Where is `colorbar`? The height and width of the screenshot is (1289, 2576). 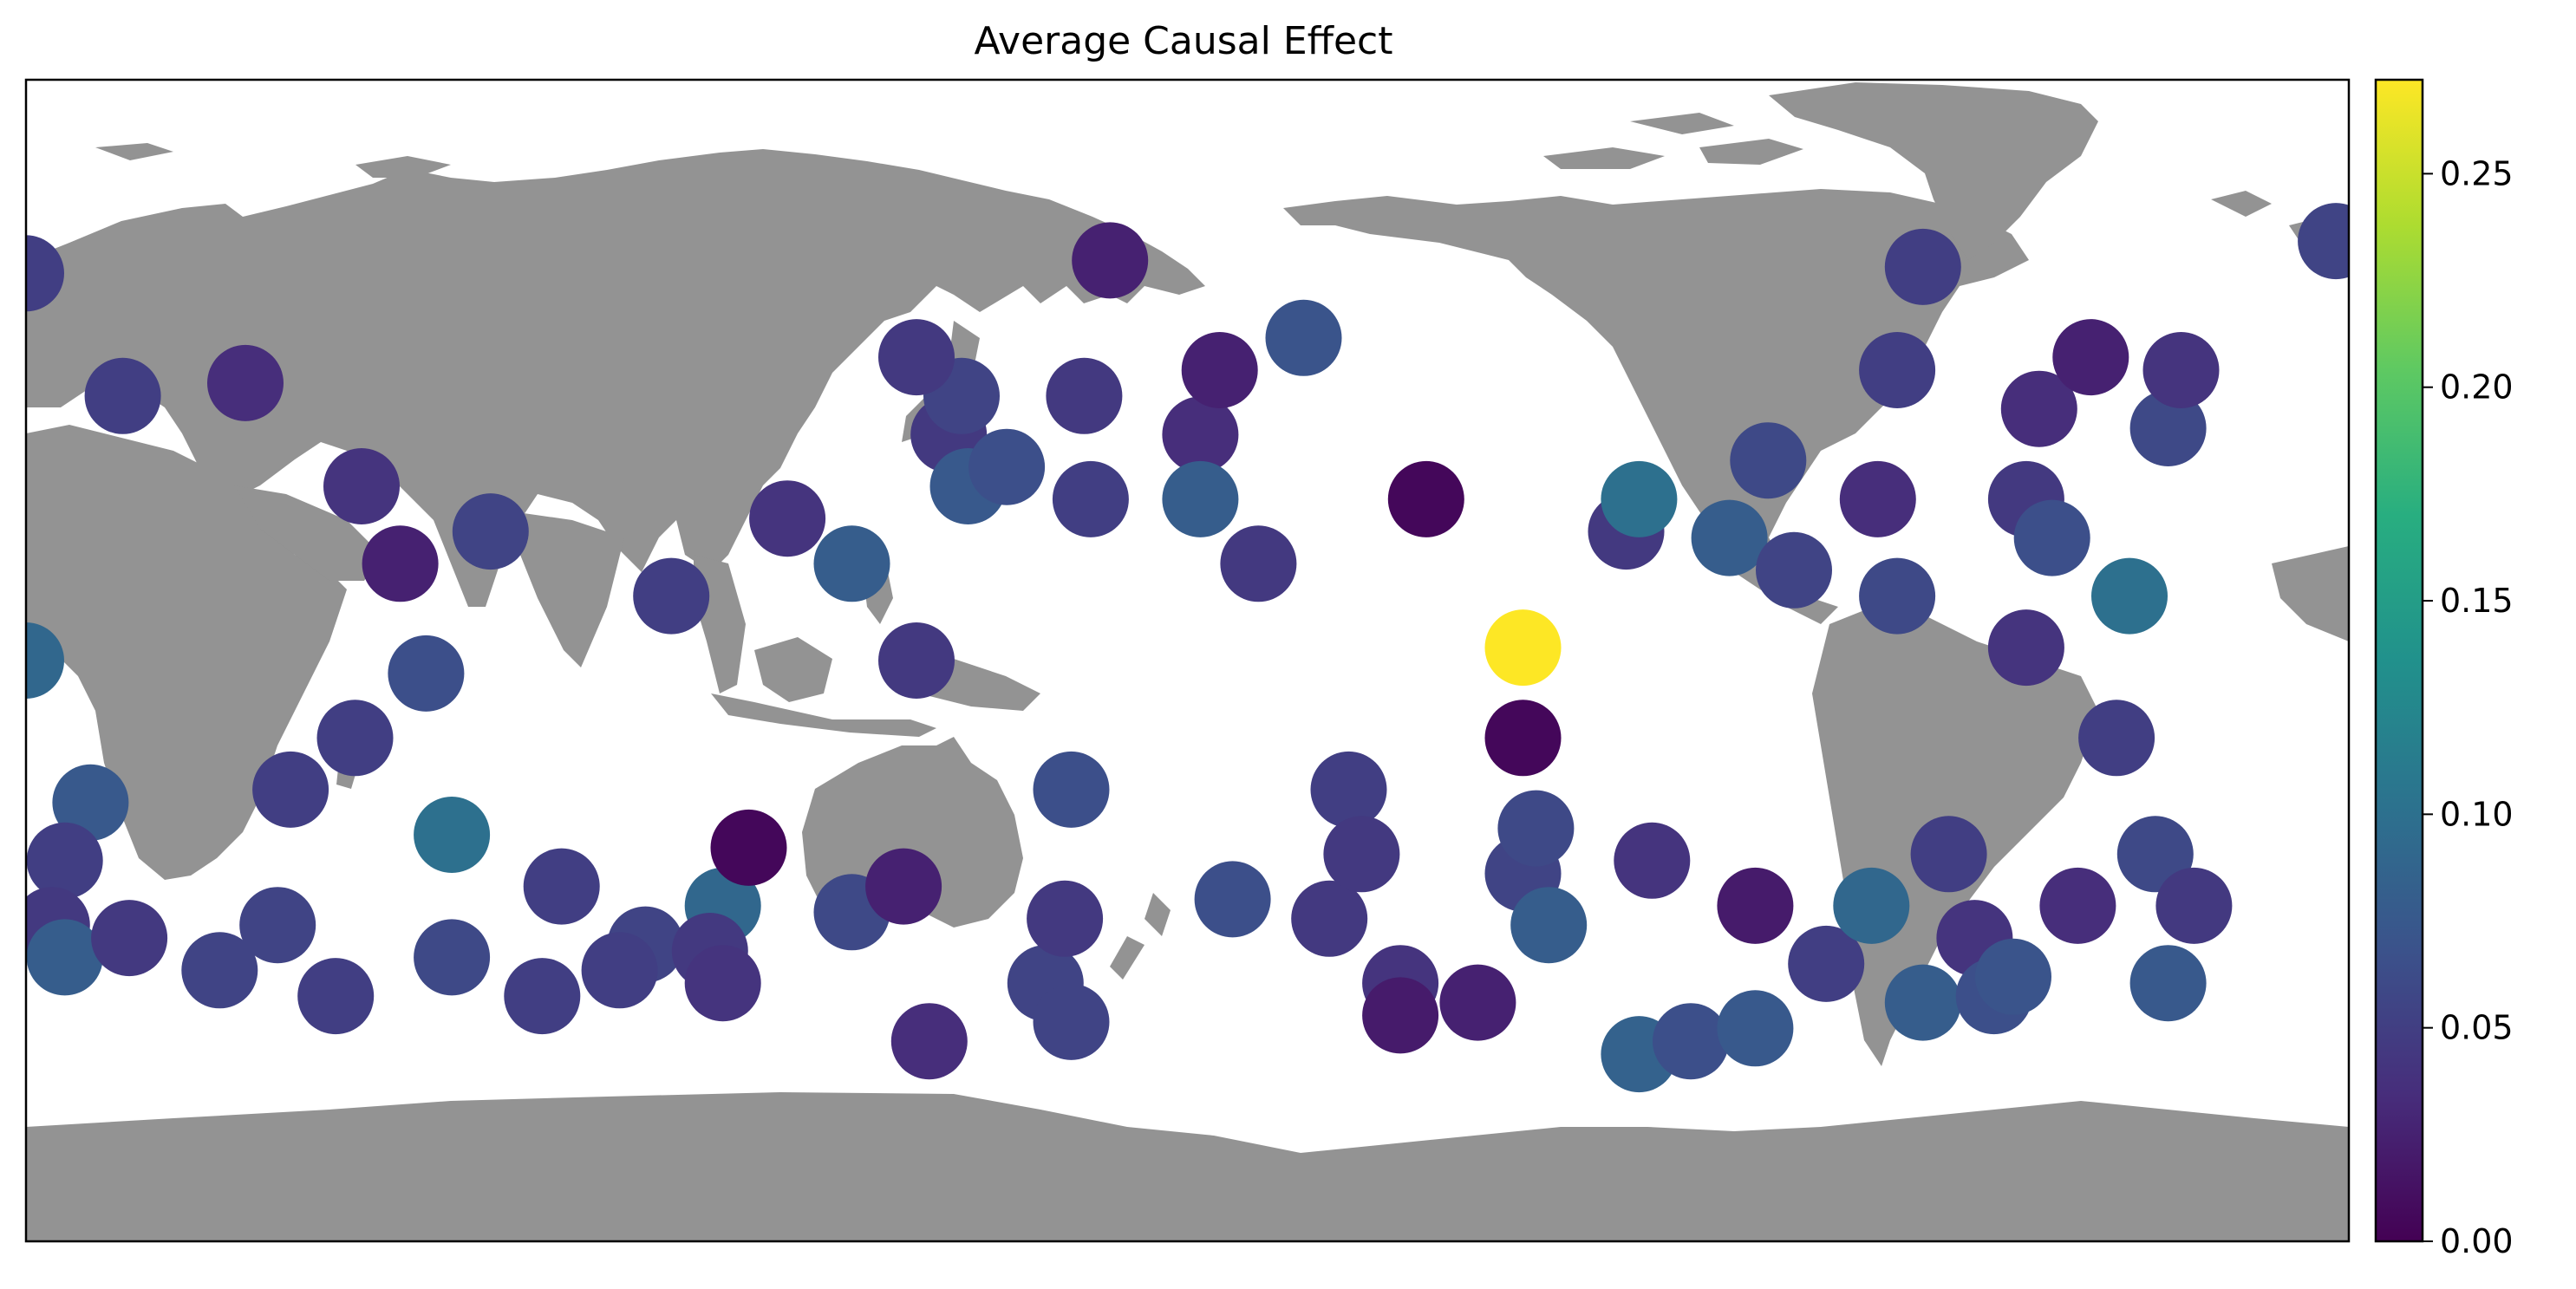
colorbar is located at coordinates (2399, 660).